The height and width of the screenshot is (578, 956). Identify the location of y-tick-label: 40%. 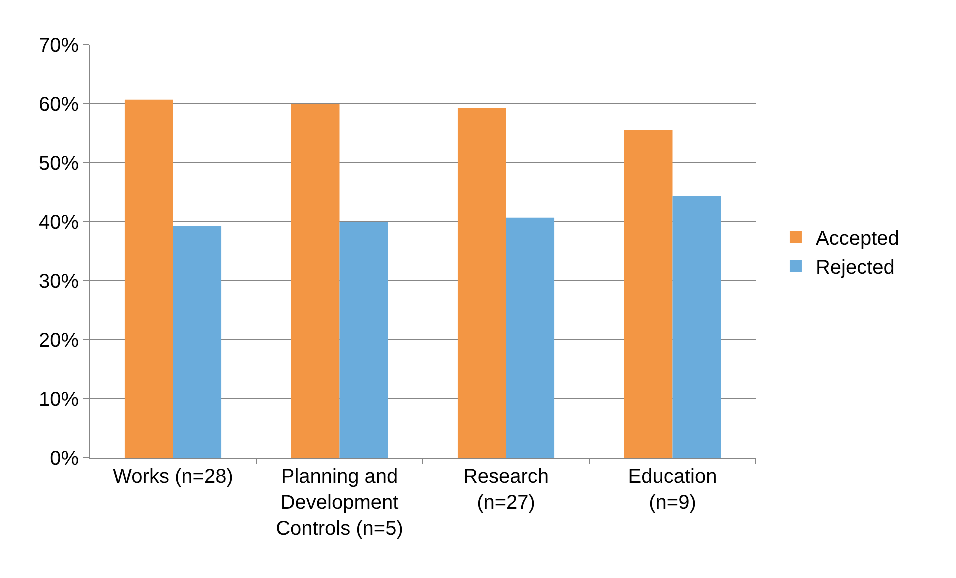
(59, 223).